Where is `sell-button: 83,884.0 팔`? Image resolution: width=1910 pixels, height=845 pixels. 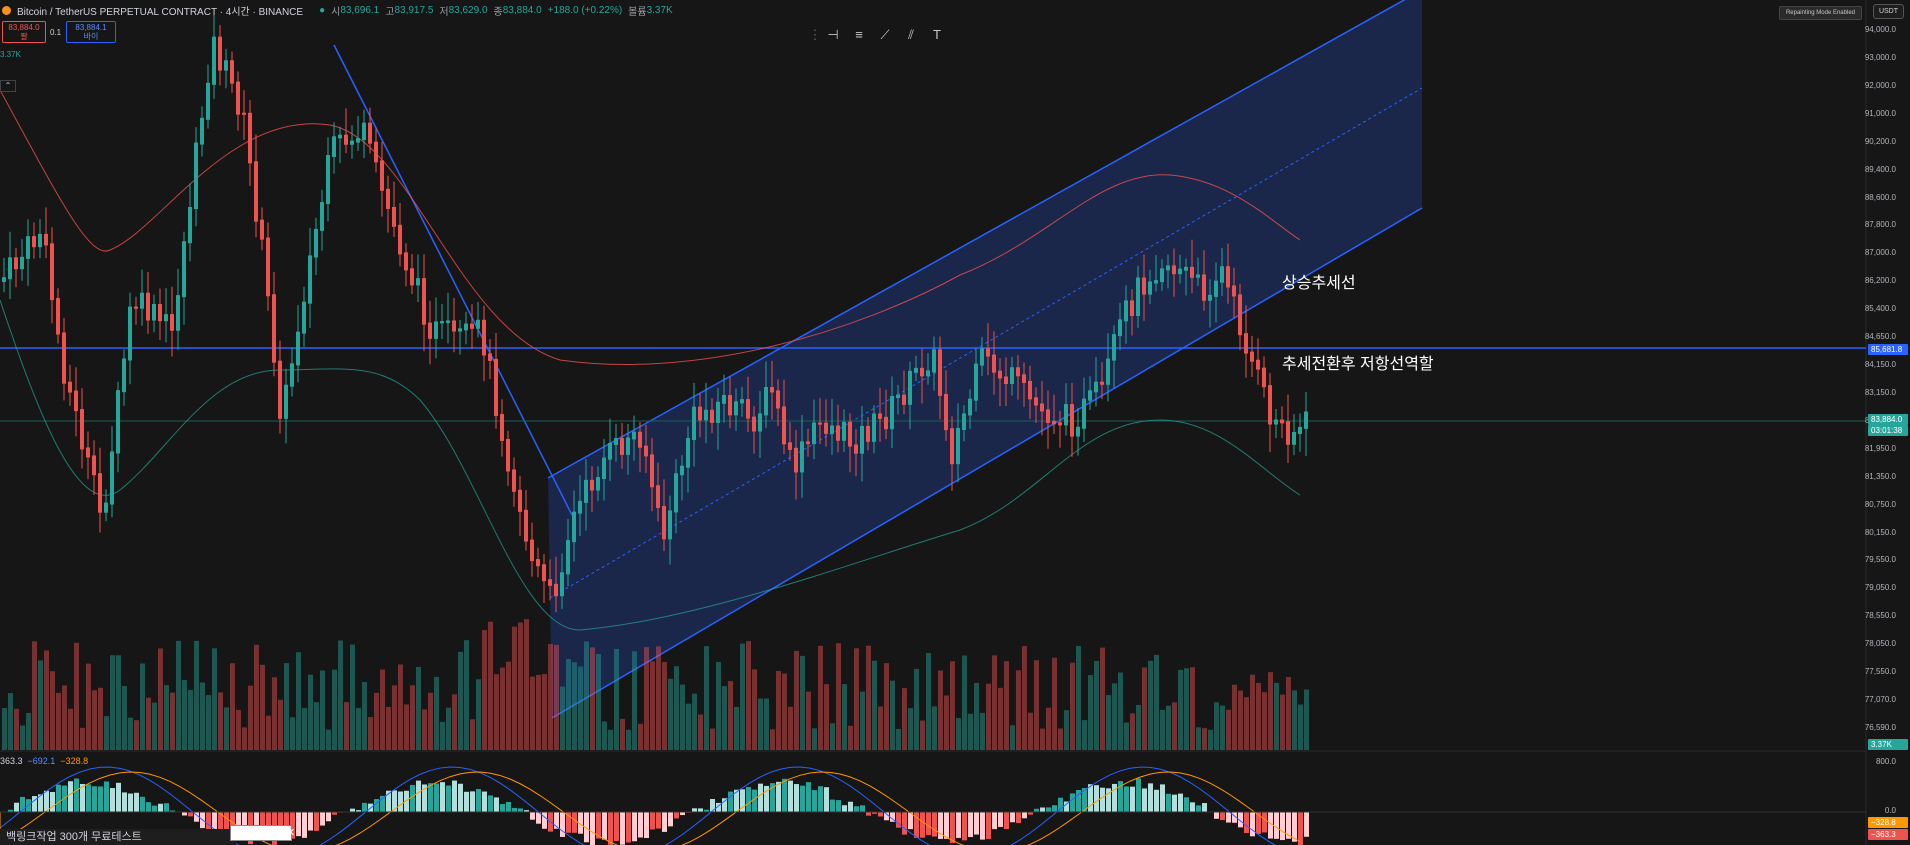
sell-button: 83,884.0 팔 is located at coordinates (24, 32).